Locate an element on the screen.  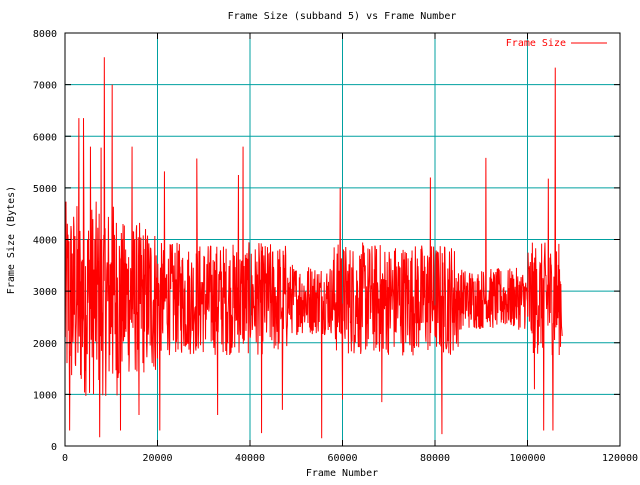
y-tick-label: 6000 is located at coordinates (45, 137).